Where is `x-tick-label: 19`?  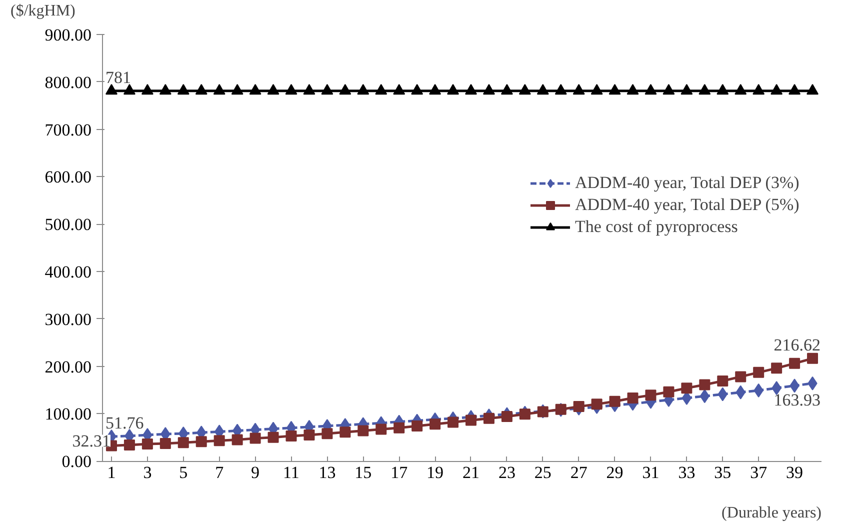 x-tick-label: 19 is located at coordinates (435, 472).